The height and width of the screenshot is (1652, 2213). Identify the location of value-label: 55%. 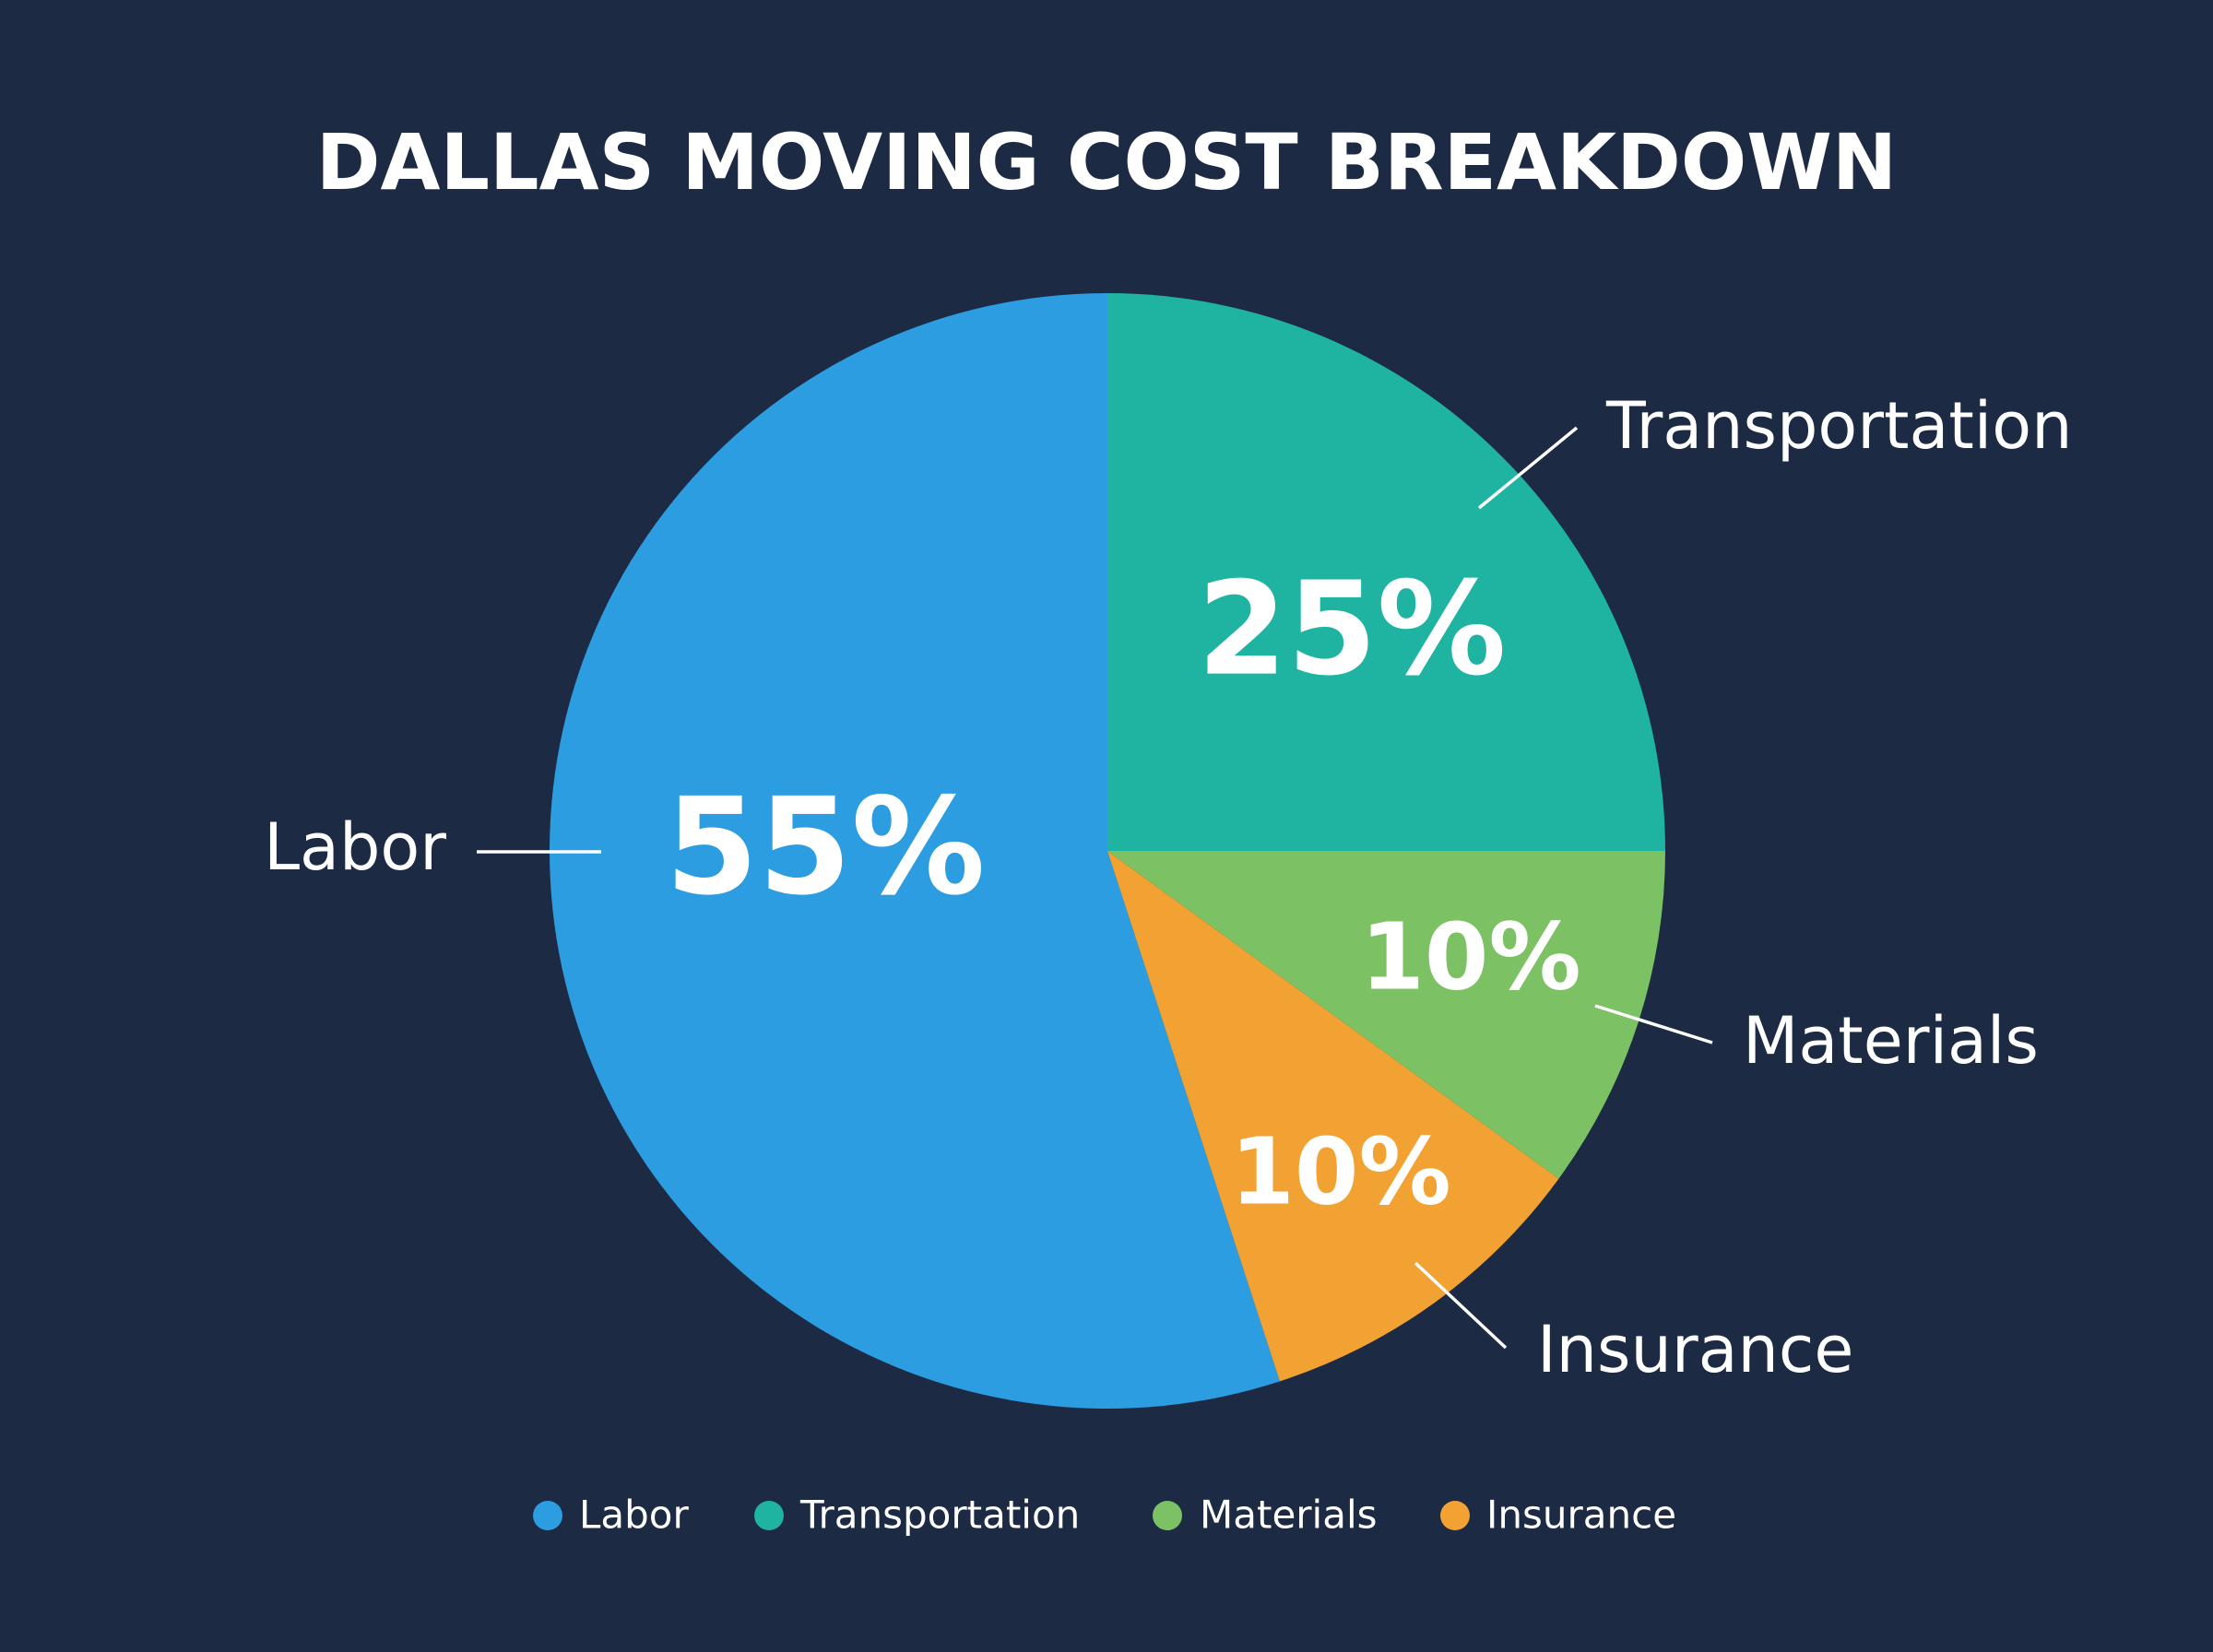
(825, 848).